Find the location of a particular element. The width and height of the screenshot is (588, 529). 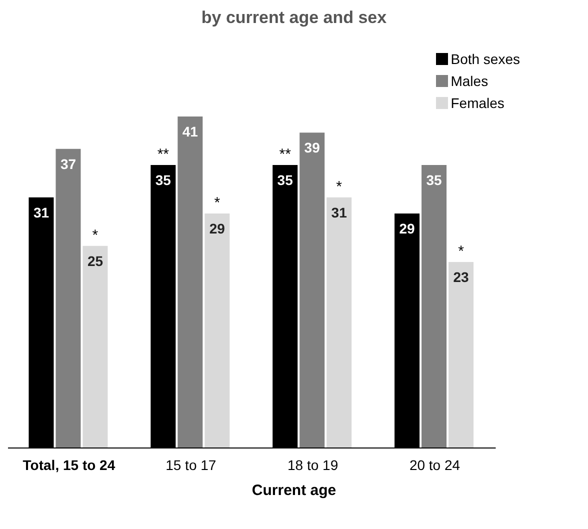

data-label: 41 is located at coordinates (190, 131).